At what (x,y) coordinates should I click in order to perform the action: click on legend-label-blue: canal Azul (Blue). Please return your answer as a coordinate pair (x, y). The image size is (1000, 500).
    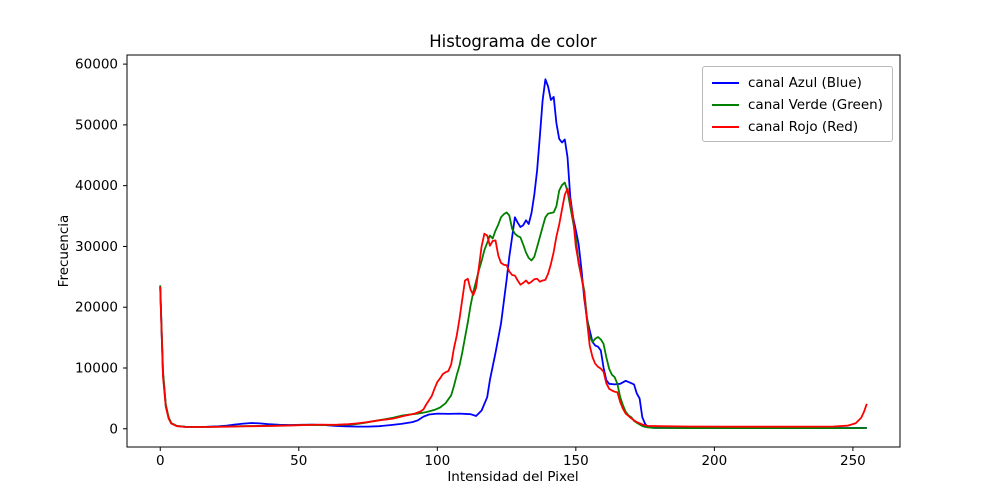
    Looking at the image, I should click on (805, 82).